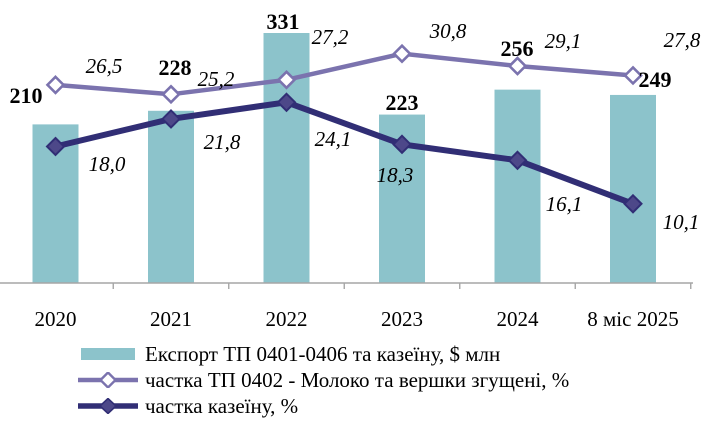 This screenshot has width=707, height=421. What do you see at coordinates (564, 204) in the screenshot?
I see `svg-text: 16,1` at bounding box center [564, 204].